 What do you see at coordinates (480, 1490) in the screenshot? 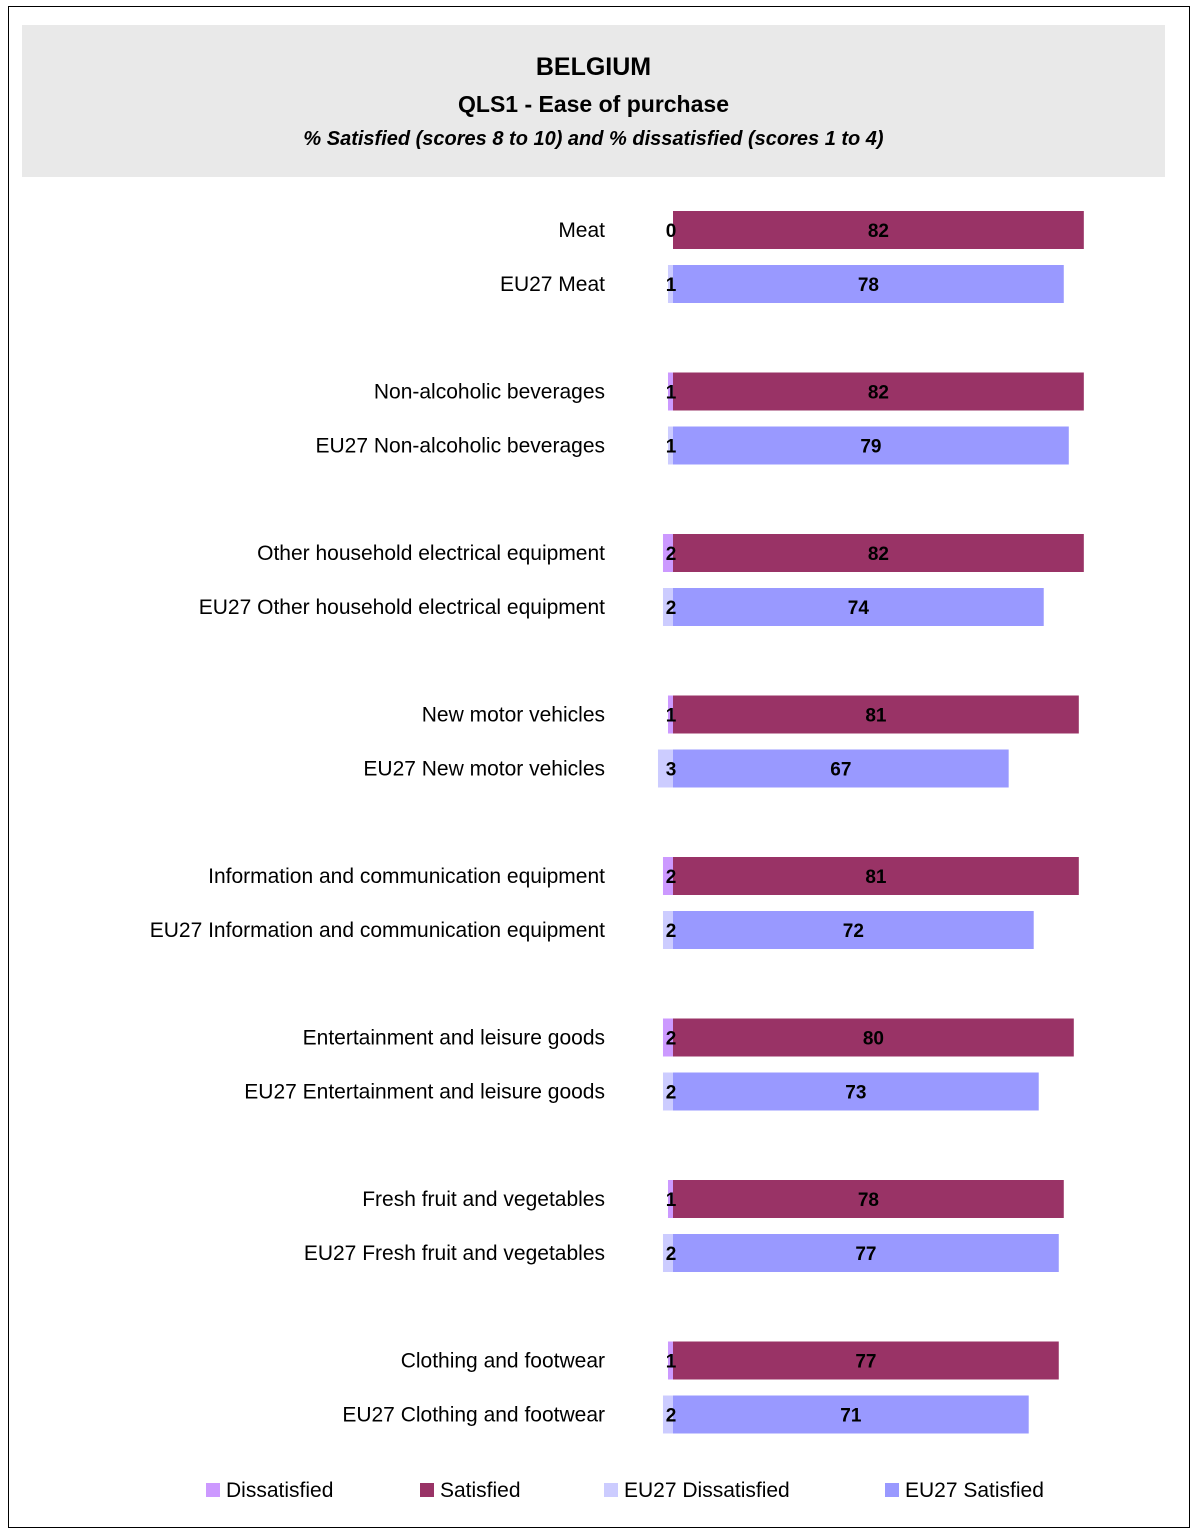
I see `legend-label: Satisfied` at bounding box center [480, 1490].